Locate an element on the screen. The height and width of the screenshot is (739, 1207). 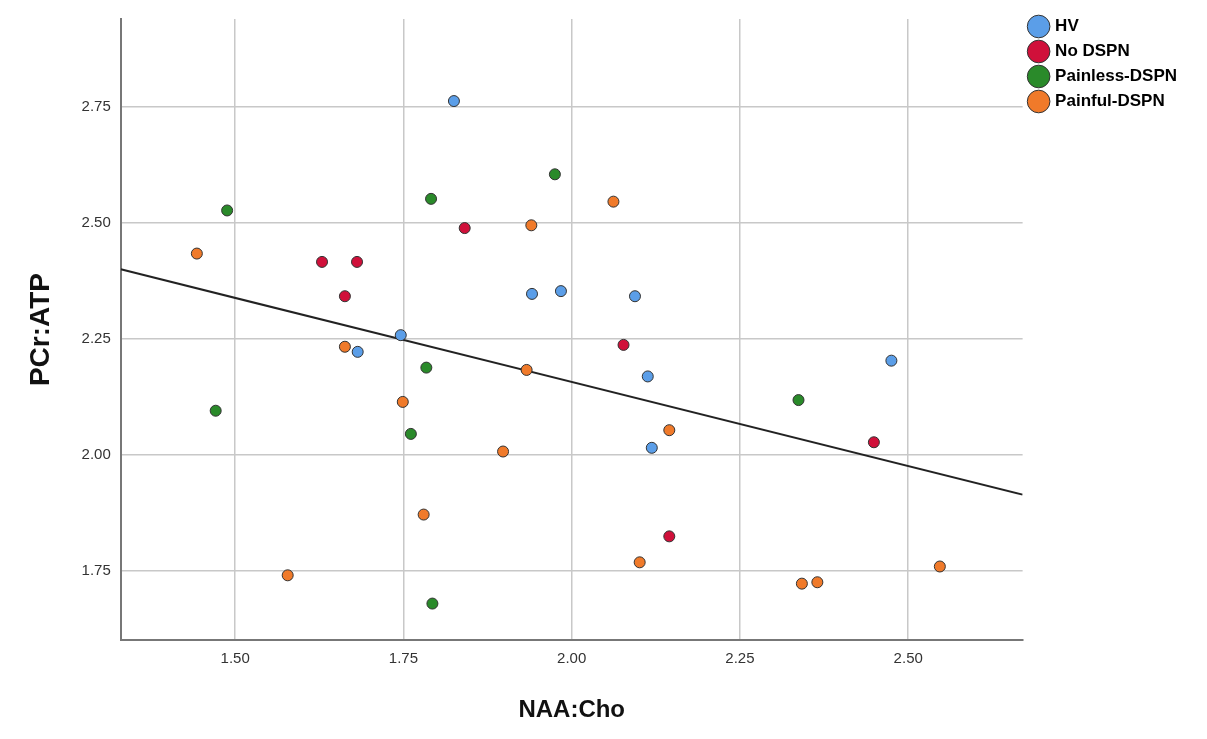
legend-label: Painful-DSPN is located at coordinates (1110, 101).